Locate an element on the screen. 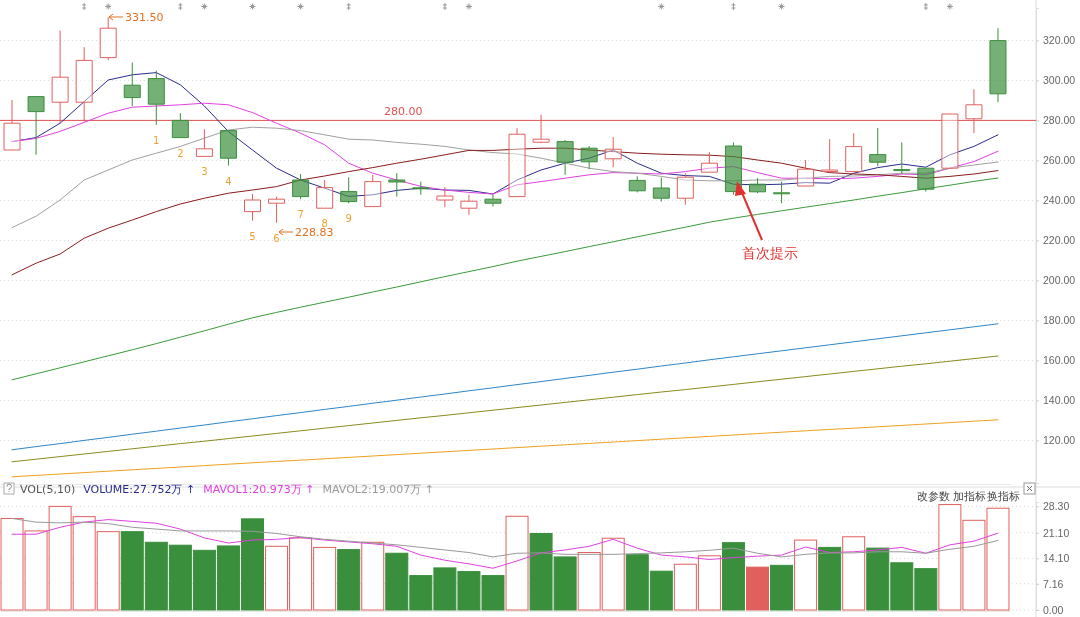 The height and width of the screenshot is (617, 1080). y-tick-label: 200.00 is located at coordinates (1059, 280).